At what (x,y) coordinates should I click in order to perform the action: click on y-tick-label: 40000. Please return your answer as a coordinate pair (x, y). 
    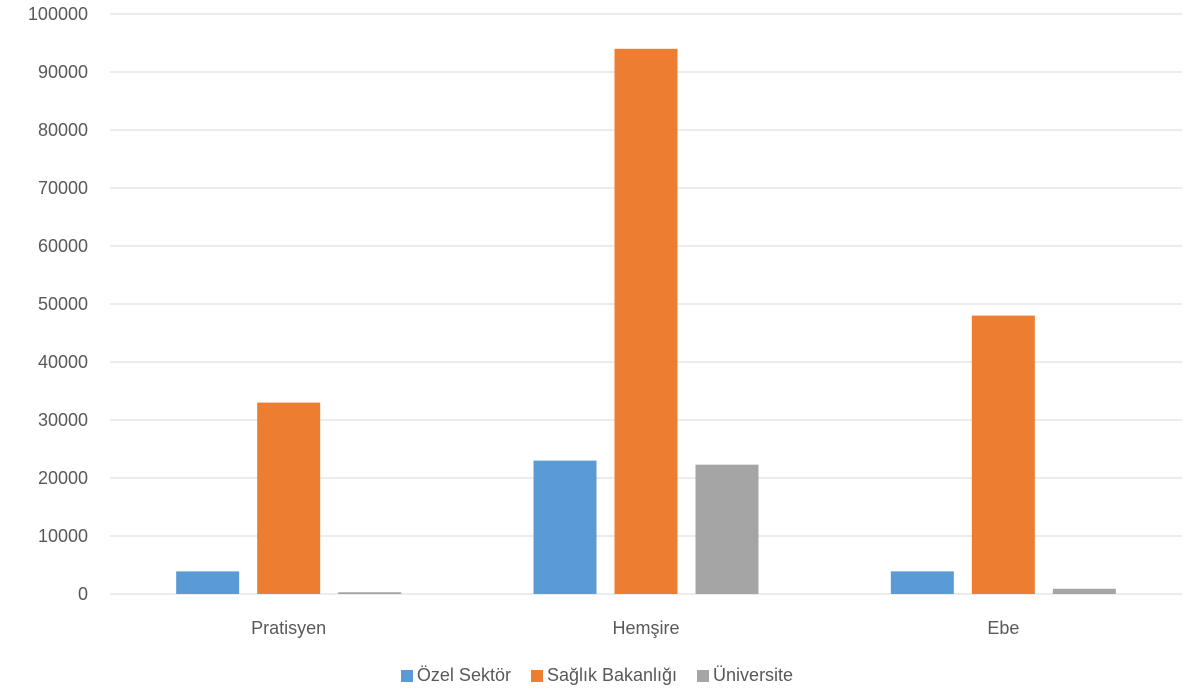
    Looking at the image, I should click on (63, 362).